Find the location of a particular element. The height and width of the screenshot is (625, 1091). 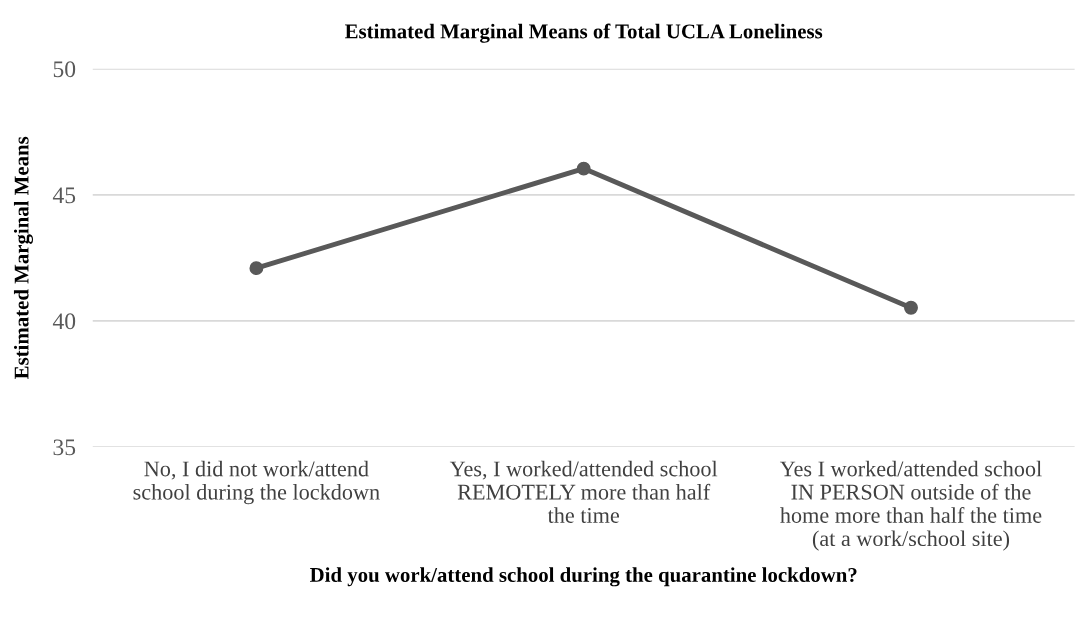

y-tick-label: 35 is located at coordinates (64, 447).